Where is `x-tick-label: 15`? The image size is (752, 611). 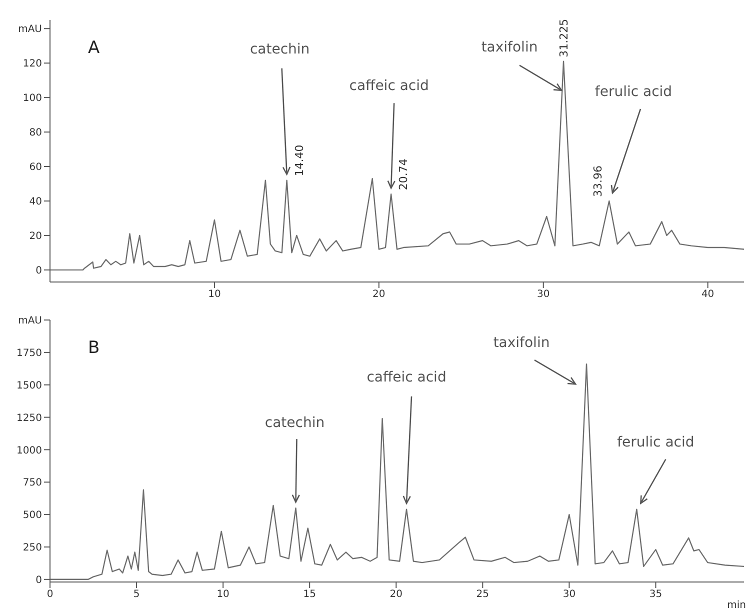
x-tick-label: 15 is located at coordinates (309, 594).